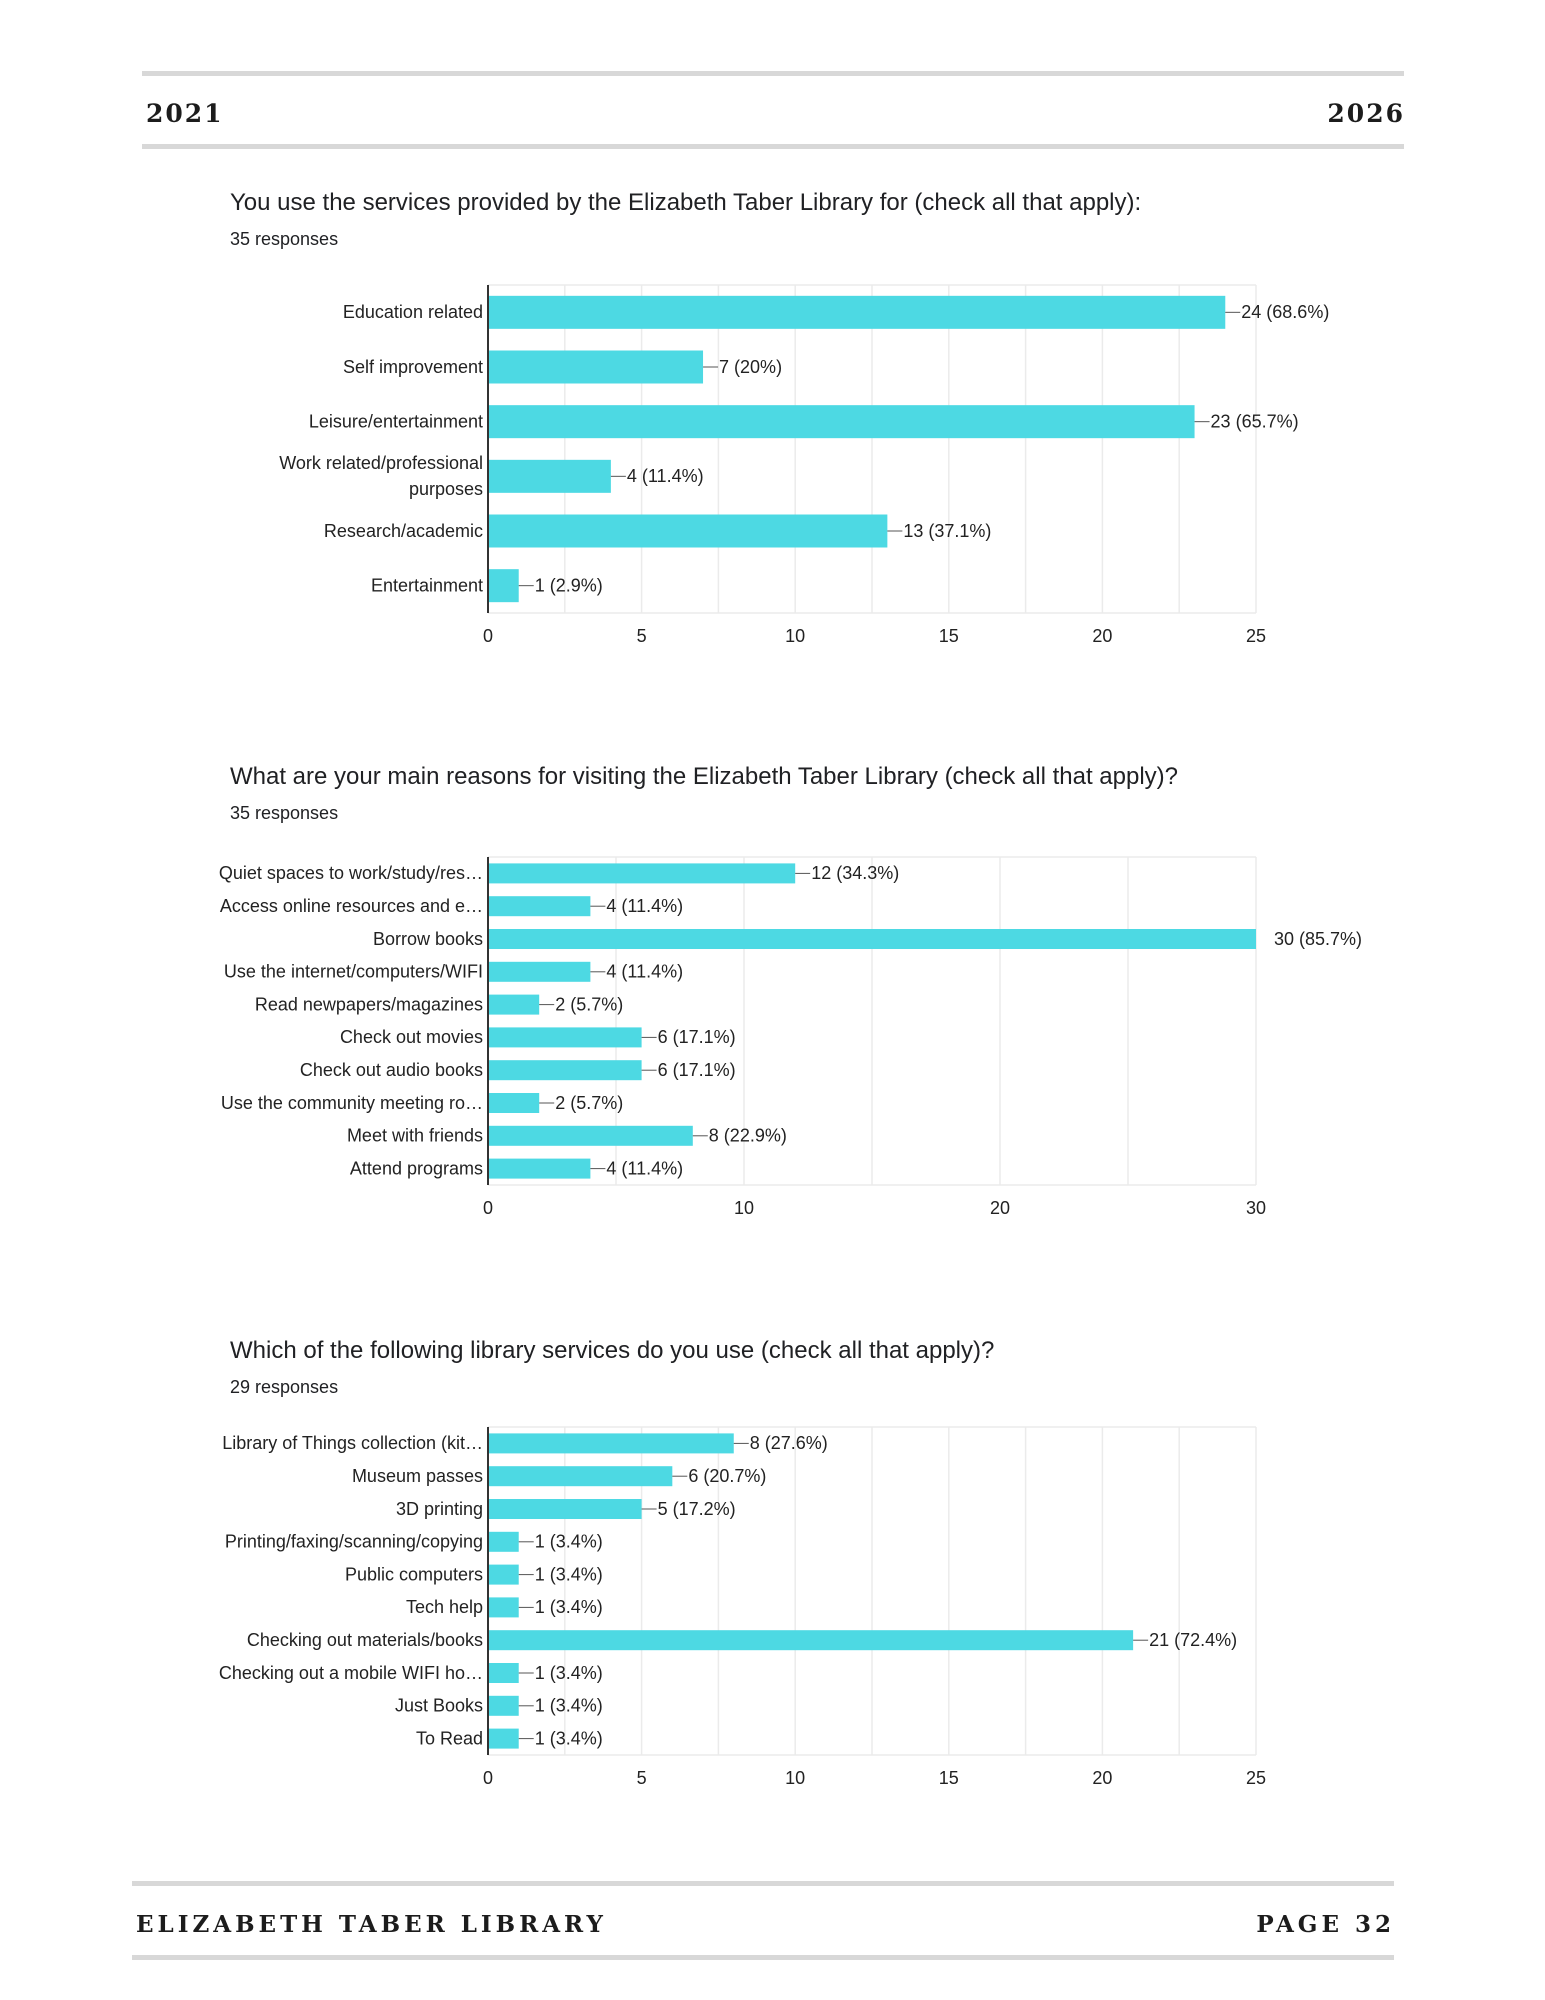 This screenshot has width=1545, height=2000. I want to click on footer-rule-bottom, so click(763, 1957).